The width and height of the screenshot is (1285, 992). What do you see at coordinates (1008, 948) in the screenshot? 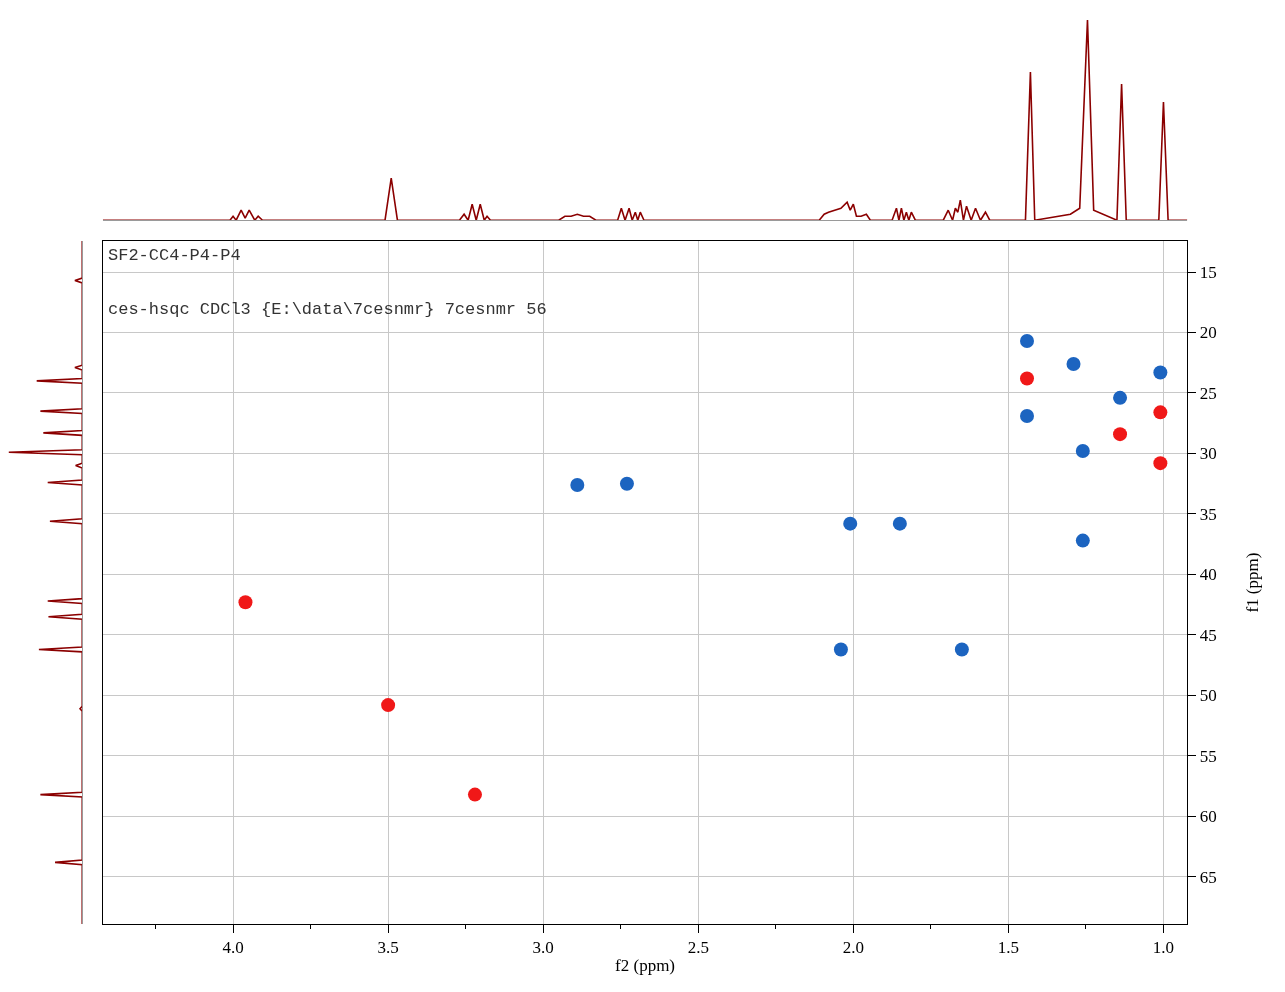
I see `x-tick-label: 1.5` at bounding box center [1008, 948].